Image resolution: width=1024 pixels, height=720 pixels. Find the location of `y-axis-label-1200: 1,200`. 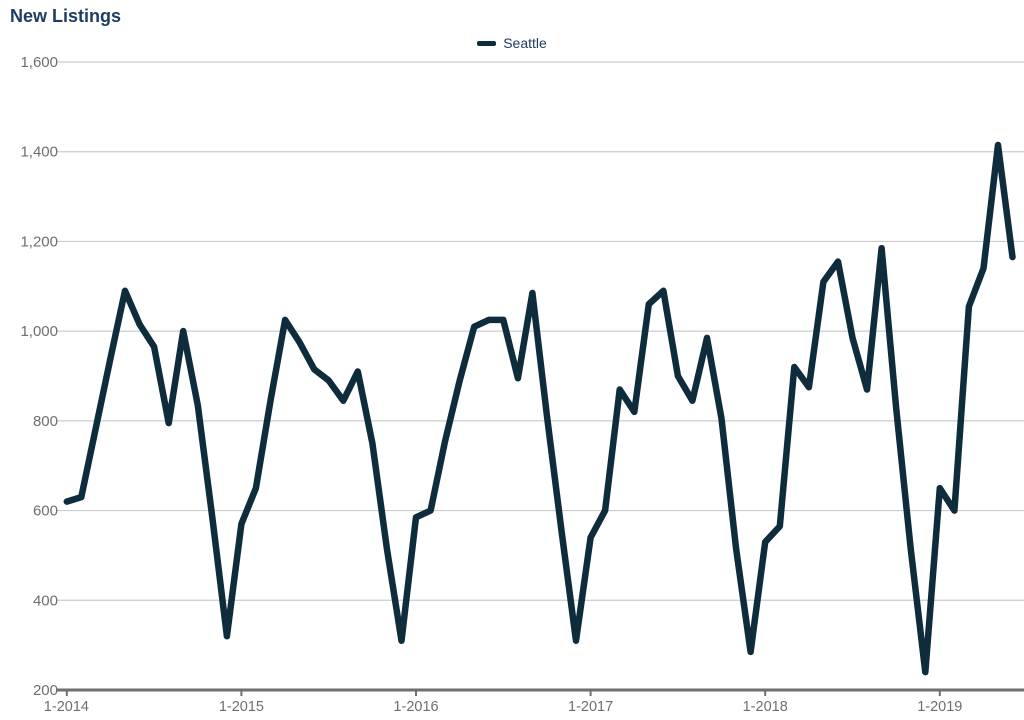

y-axis-label-1200: 1,200 is located at coordinates (39, 241).